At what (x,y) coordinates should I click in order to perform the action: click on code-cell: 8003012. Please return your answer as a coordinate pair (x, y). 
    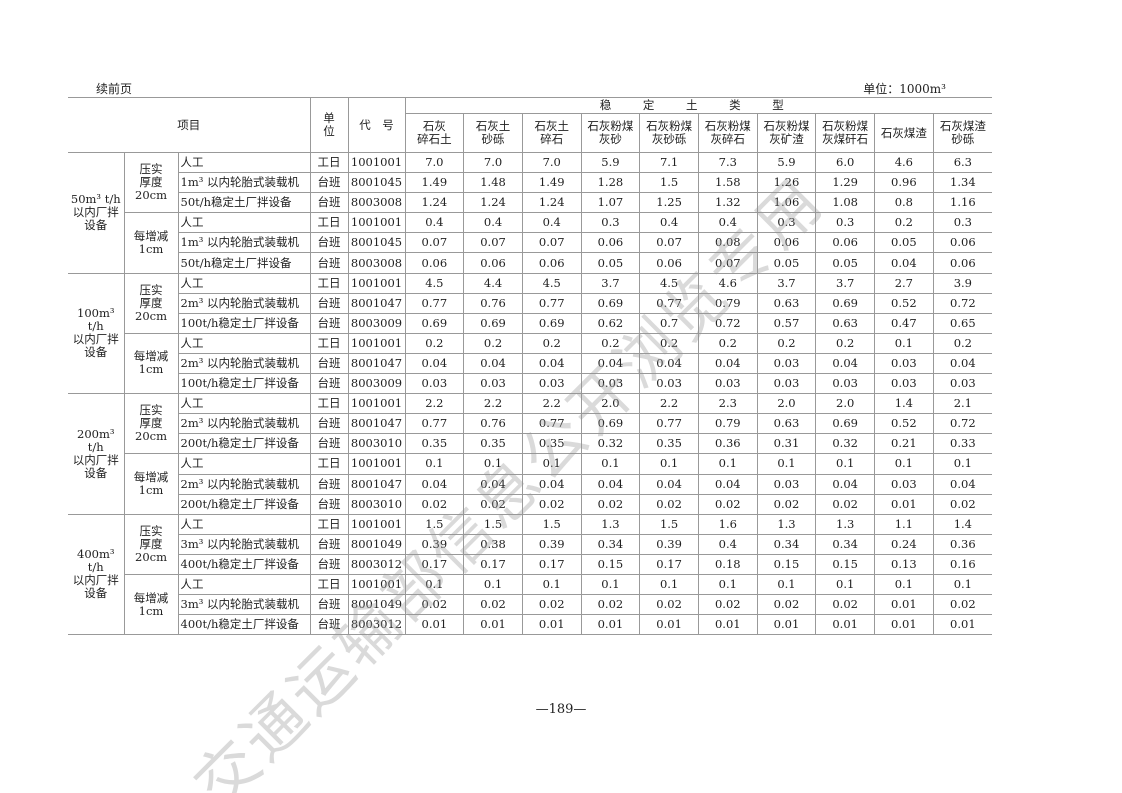
    Looking at the image, I should click on (376, 625).